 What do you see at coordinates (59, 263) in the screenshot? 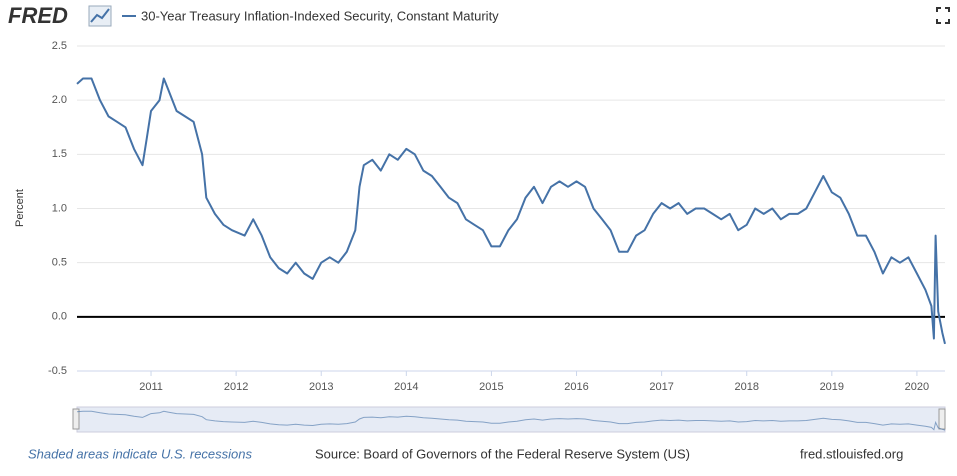
I see `y-tick-label: 0.5` at bounding box center [59, 263].